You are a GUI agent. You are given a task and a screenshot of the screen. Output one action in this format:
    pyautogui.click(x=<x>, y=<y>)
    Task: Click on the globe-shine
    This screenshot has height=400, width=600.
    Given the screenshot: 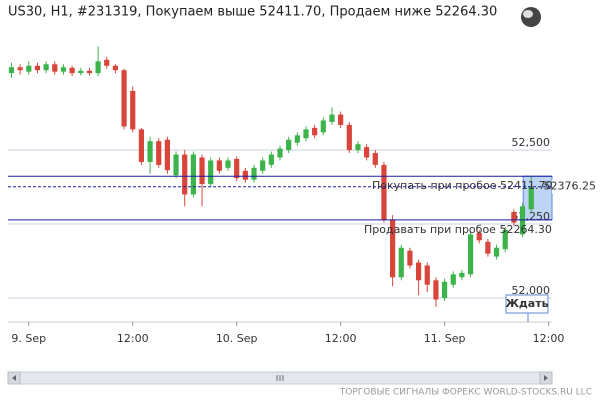 What is the action you would take?
    pyautogui.click(x=528, y=14)
    